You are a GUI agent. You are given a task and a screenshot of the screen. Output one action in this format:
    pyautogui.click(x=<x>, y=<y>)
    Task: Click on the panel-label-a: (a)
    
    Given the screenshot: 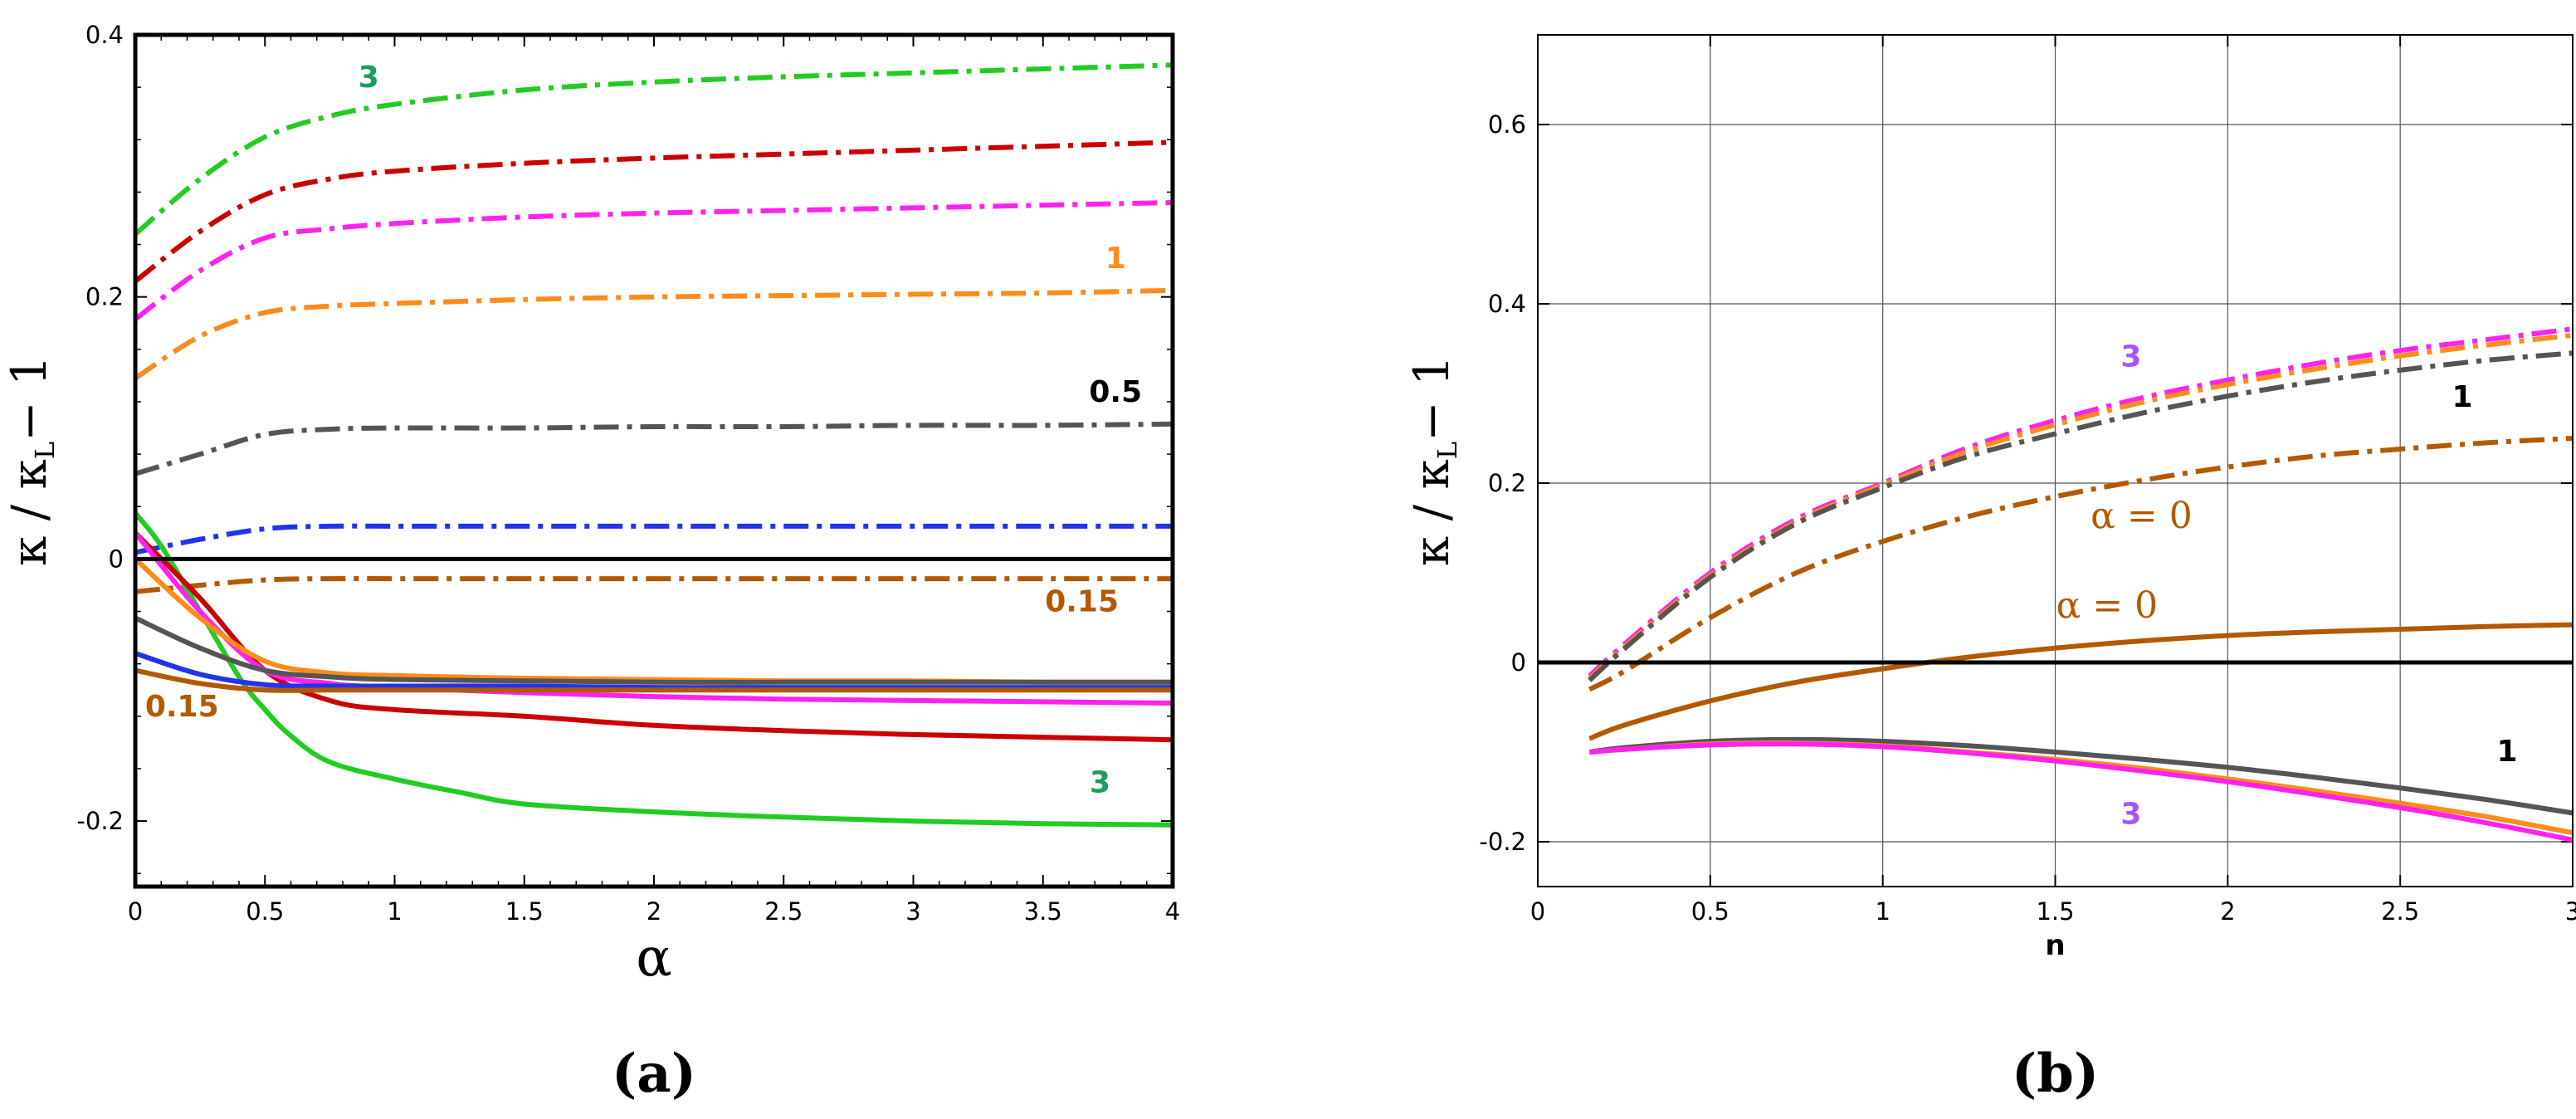 What is the action you would take?
    pyautogui.click(x=654, y=1074)
    